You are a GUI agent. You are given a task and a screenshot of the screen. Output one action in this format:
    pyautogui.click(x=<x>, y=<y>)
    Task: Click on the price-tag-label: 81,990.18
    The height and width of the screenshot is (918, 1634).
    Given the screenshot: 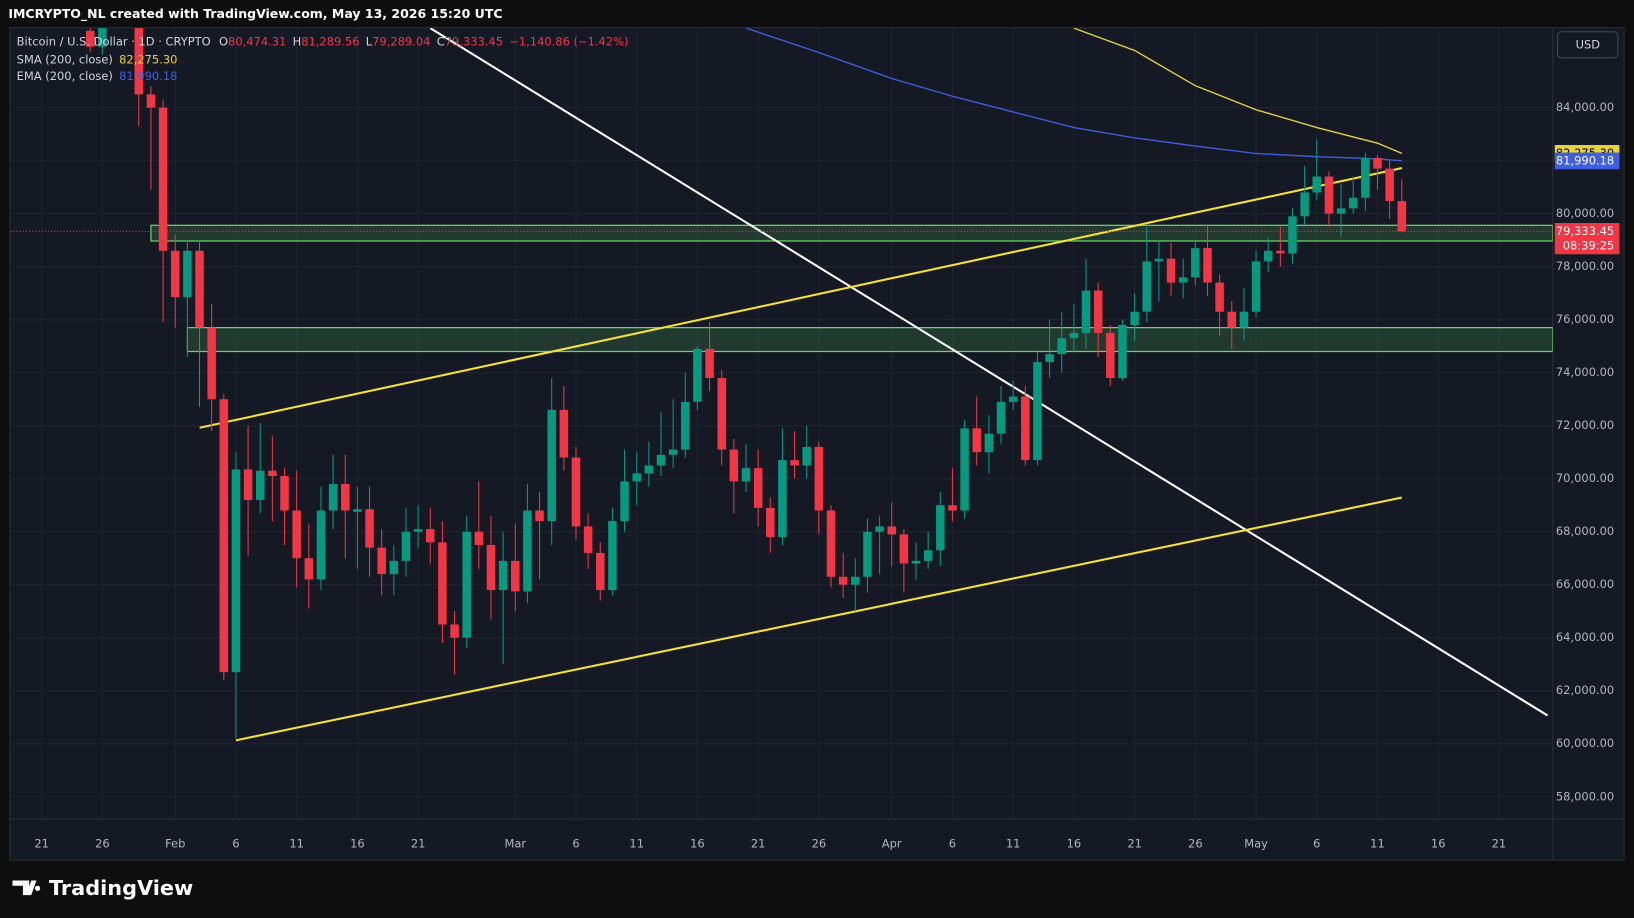 What is the action you would take?
    pyautogui.click(x=1585, y=160)
    